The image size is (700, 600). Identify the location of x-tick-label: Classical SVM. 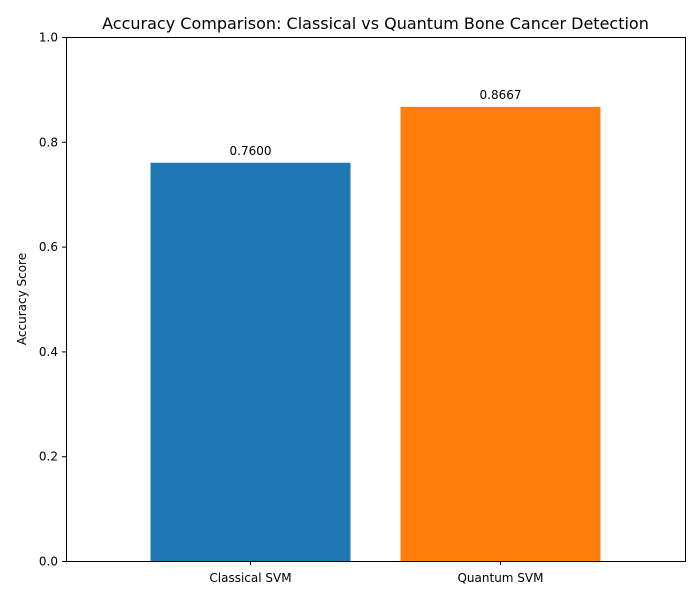
(250, 578).